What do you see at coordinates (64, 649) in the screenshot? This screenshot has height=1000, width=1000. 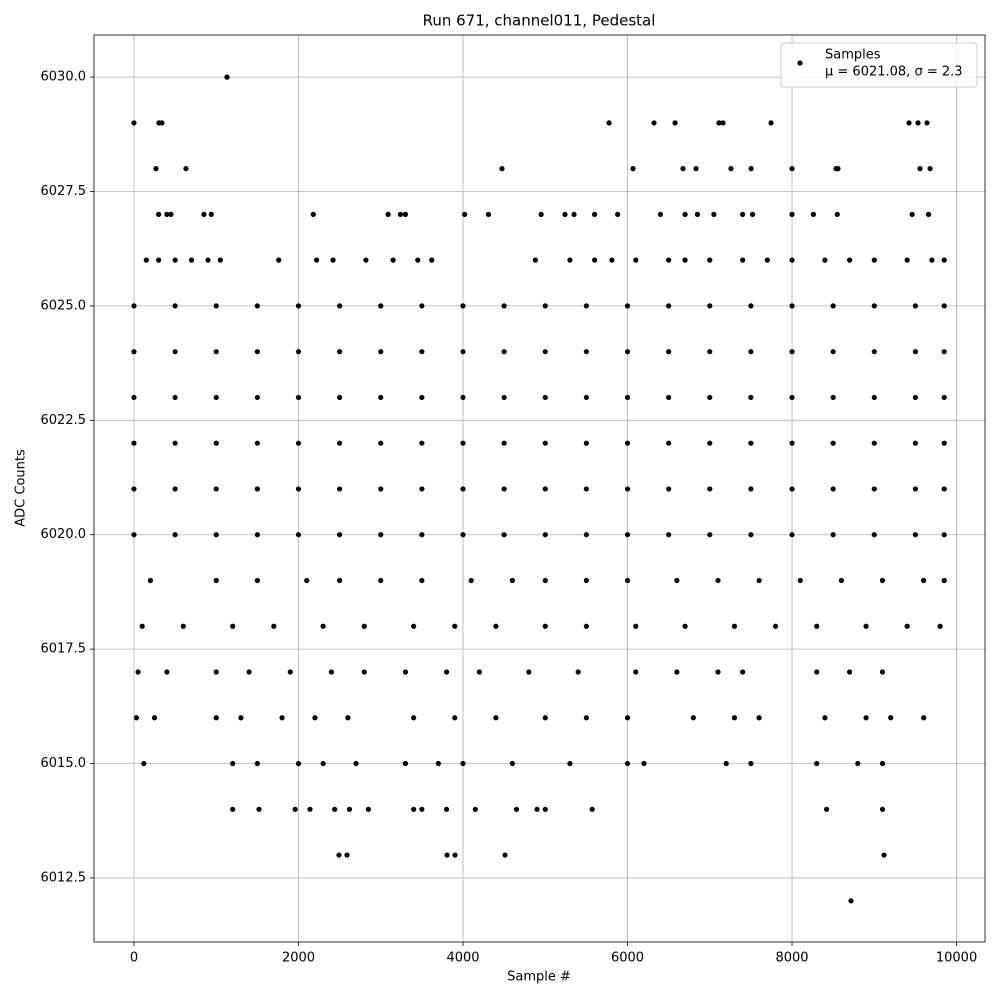 I see `y-tick-label: 6017.5` at bounding box center [64, 649].